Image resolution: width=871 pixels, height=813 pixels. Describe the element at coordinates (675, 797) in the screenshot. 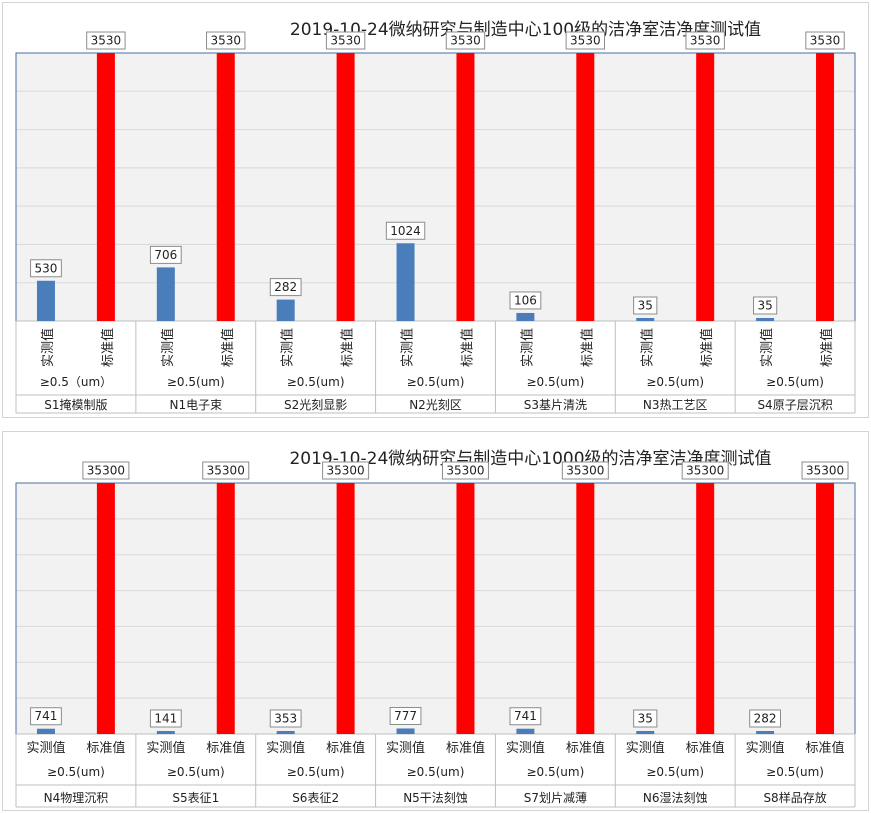

I see `category-label: N6湿法刻蚀` at that location.